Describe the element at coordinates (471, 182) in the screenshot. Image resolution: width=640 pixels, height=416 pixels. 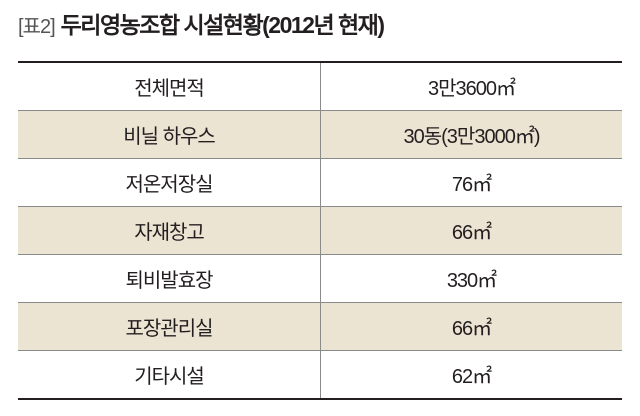
I see `facility-size: 76㎡` at that location.